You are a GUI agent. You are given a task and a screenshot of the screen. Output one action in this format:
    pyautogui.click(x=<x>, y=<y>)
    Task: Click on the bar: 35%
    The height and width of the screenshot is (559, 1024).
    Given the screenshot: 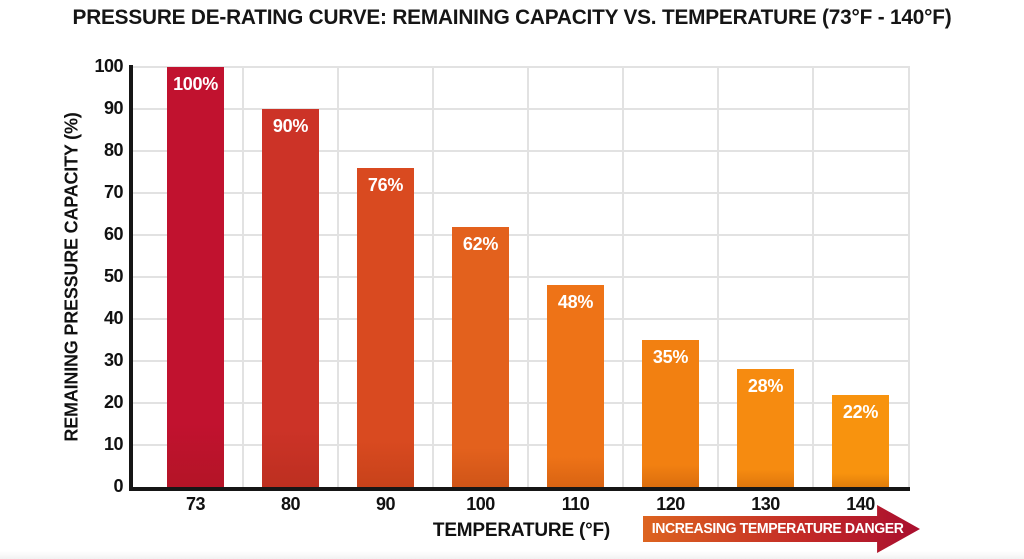 What is the action you would take?
    pyautogui.click(x=670, y=413)
    